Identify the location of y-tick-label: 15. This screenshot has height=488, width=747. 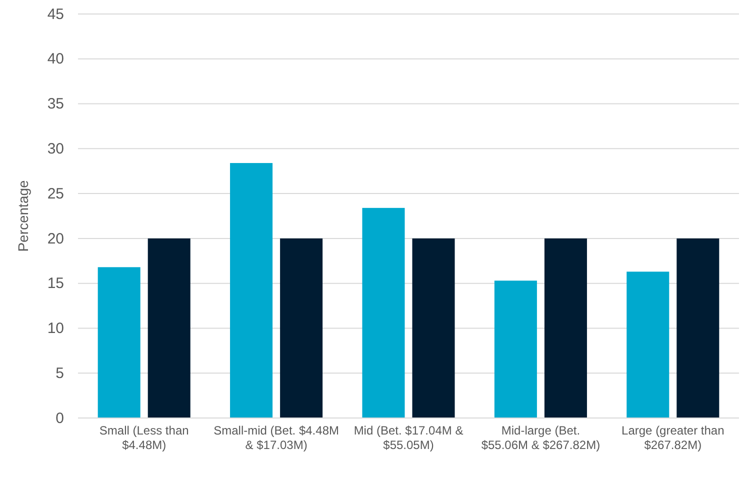
(55, 283).